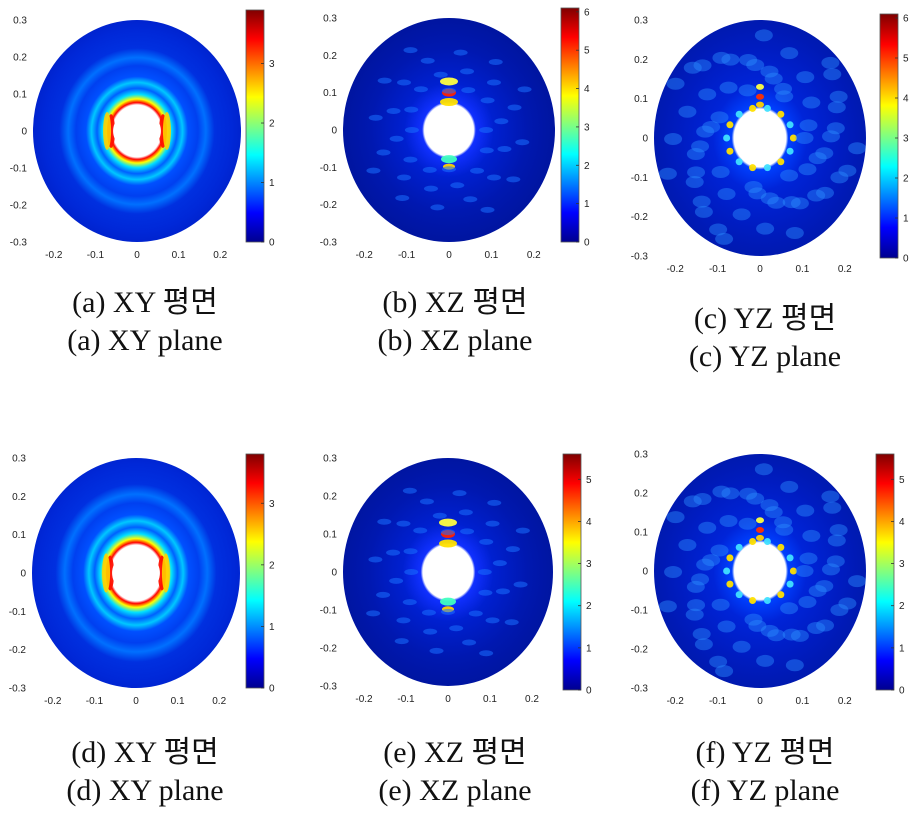 This screenshot has height=831, width=914. What do you see at coordinates (906, 19) in the screenshot?
I see `colorbar-tick-label: 6` at bounding box center [906, 19].